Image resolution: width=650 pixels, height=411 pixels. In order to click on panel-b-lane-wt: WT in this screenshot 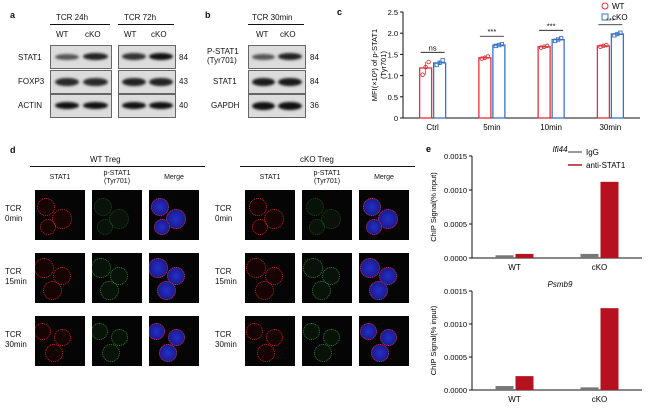, I will do `click(262, 34)`.